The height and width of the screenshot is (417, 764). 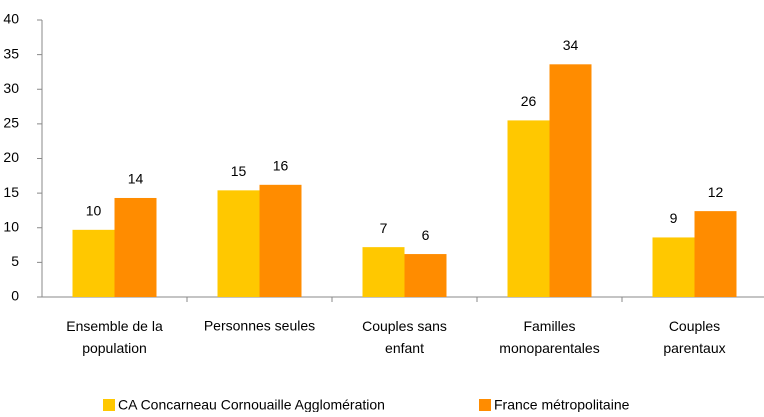 What do you see at coordinates (11, 88) in the screenshot?
I see `y-tick-label: 30` at bounding box center [11, 88].